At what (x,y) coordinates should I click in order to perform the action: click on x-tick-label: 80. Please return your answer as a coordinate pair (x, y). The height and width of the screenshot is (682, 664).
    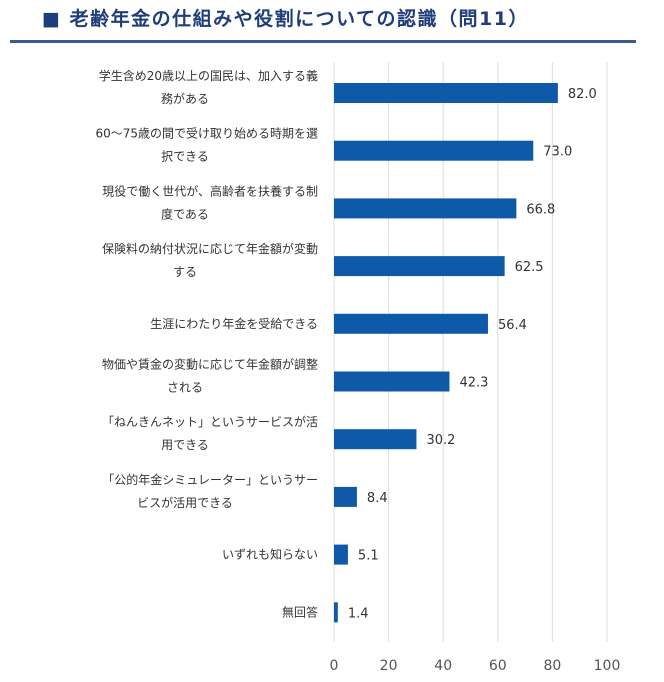
    Looking at the image, I should click on (552, 666).